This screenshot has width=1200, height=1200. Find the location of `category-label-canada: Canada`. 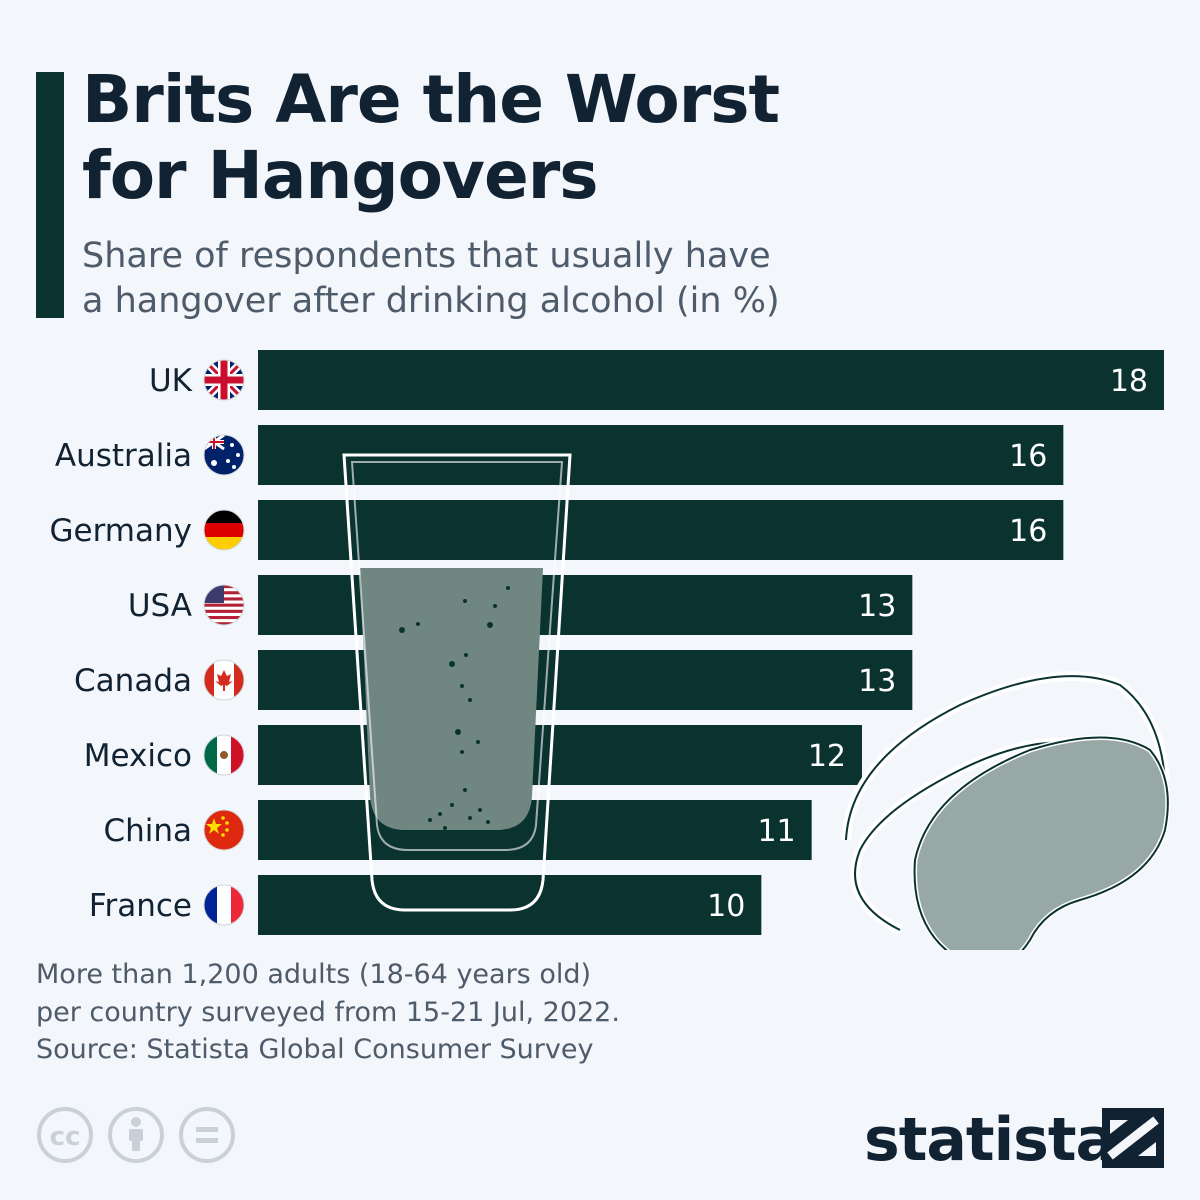

category-label-canada: Canada is located at coordinates (133, 681).